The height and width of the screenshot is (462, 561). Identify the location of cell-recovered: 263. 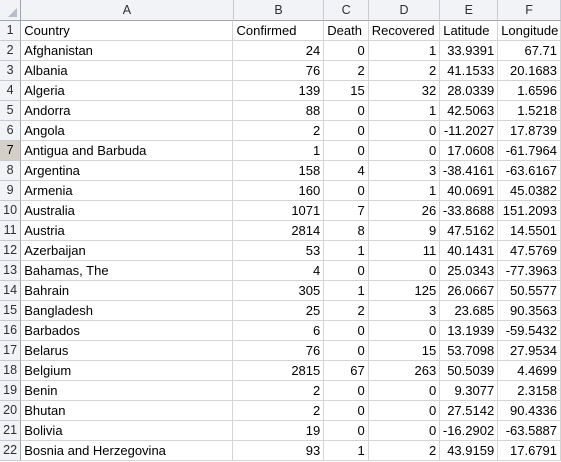
(404, 371).